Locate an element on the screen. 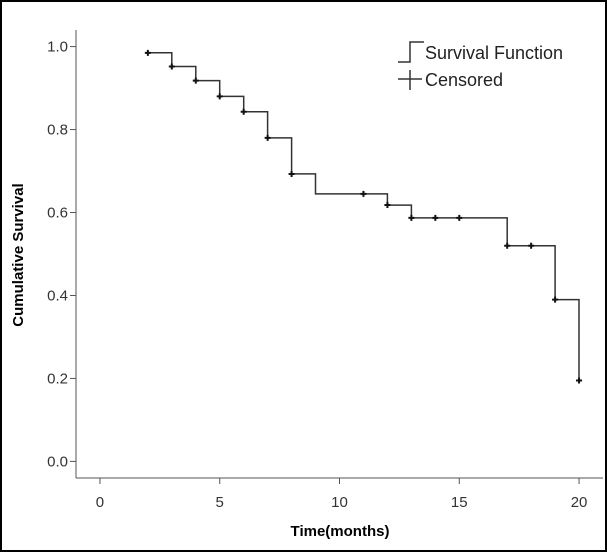  x-tick-label: 20 is located at coordinates (579, 502).